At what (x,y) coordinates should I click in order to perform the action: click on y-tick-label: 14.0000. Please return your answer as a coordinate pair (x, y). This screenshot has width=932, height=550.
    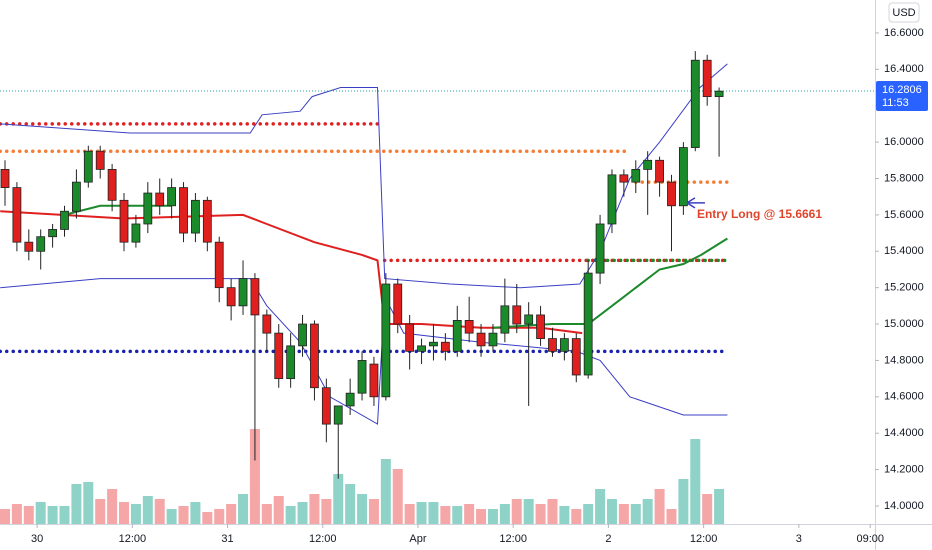
    Looking at the image, I should click on (904, 506).